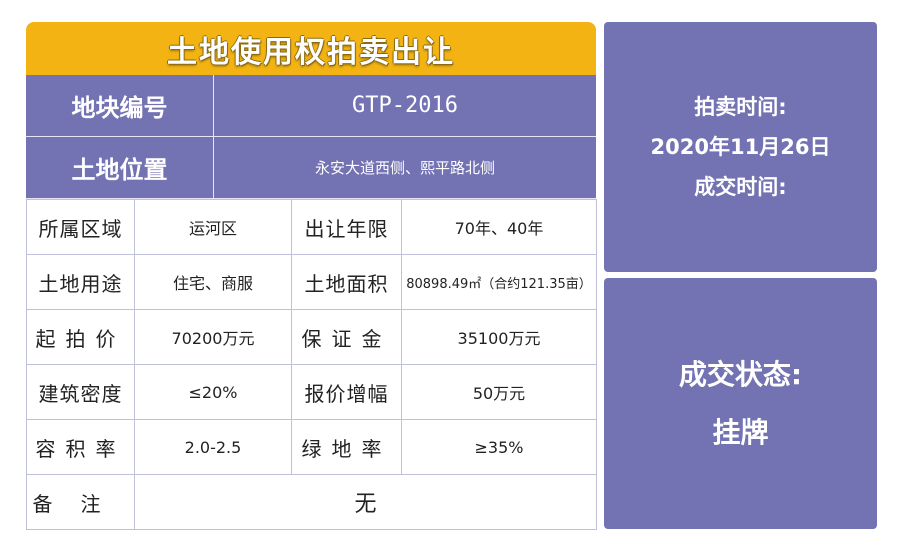  I want to click on parcel-location-label: 土地位置, so click(120, 167).